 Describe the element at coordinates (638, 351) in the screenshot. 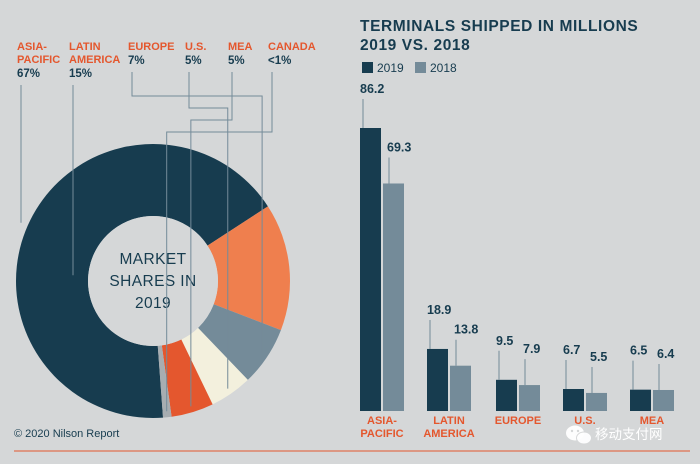

I see `bar-value-2019-4: 6.5` at that location.